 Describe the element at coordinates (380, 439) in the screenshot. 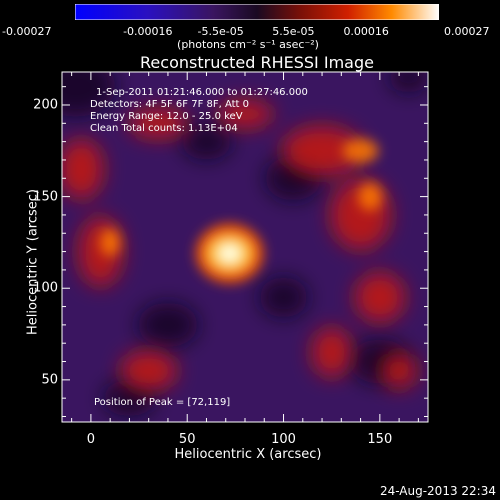

I see `x-tick-label: 150` at that location.